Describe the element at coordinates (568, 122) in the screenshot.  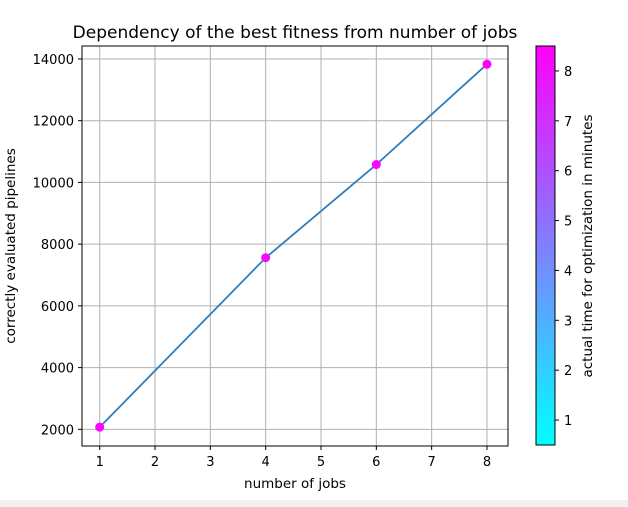
I see `colorbar-tick-label: 7` at that location.